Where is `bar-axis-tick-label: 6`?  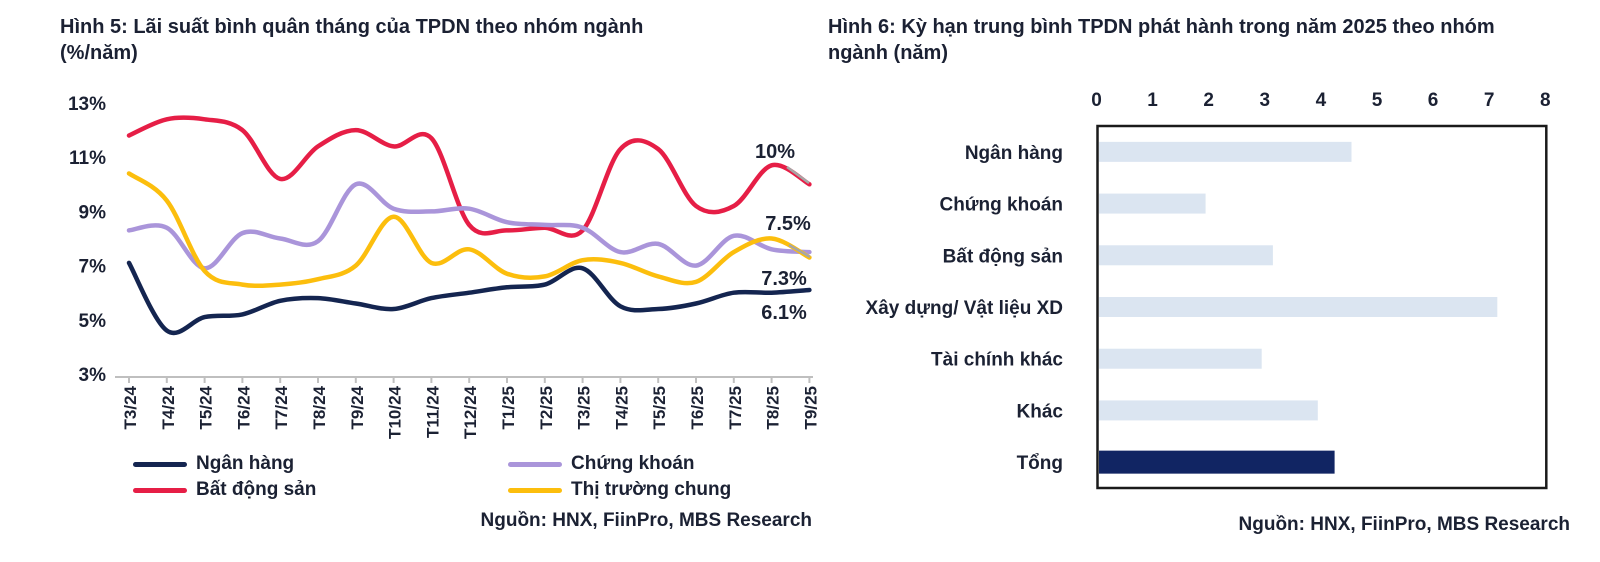
bar-axis-tick-label: 6 is located at coordinates (1433, 100).